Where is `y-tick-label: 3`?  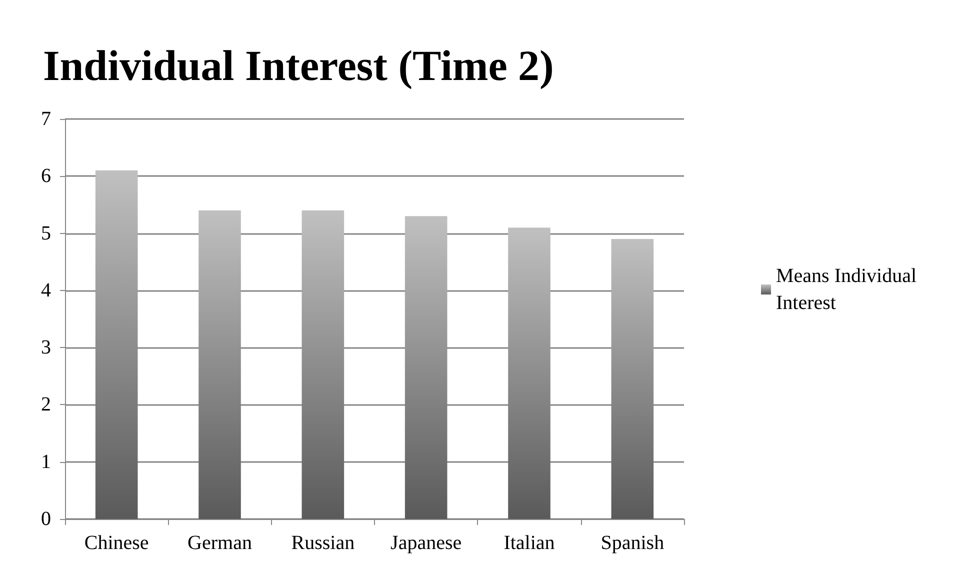
y-tick-label: 3 is located at coordinates (46, 347).